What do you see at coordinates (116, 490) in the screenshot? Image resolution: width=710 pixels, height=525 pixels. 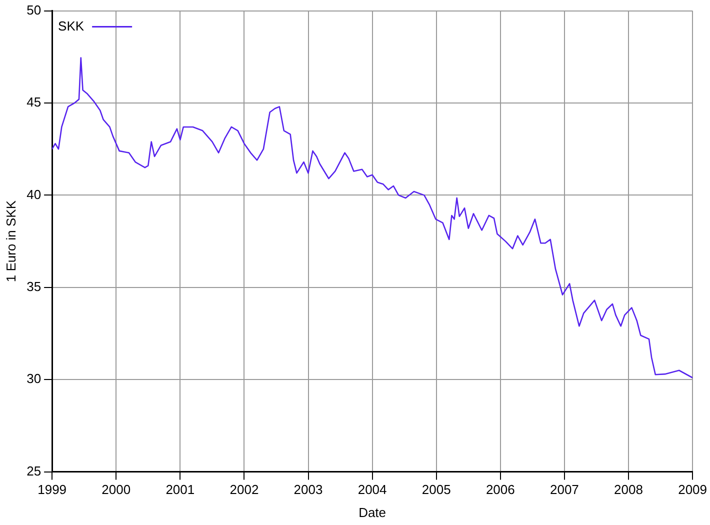 I see `x-tick-label: 2000` at bounding box center [116, 490].